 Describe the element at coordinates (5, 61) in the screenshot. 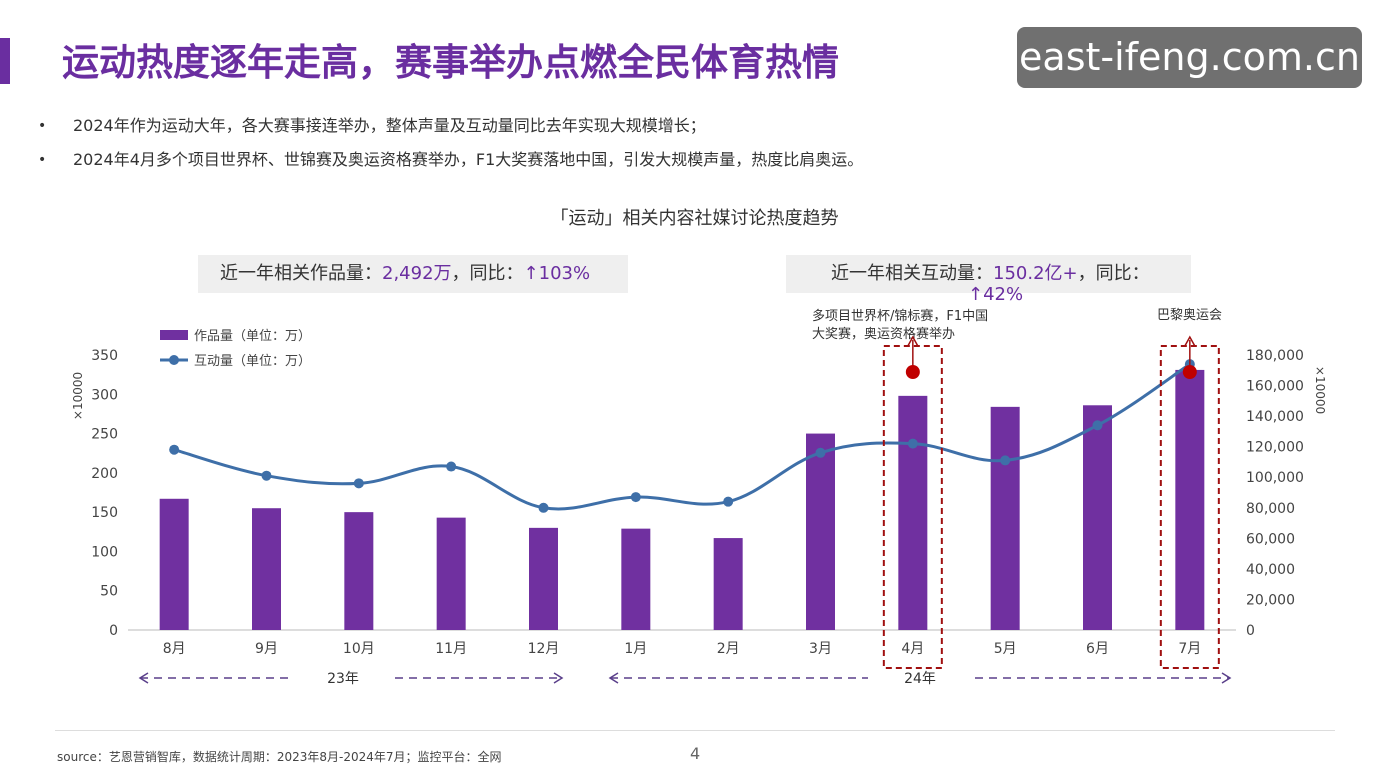

I see `title-accent-bar` at that location.